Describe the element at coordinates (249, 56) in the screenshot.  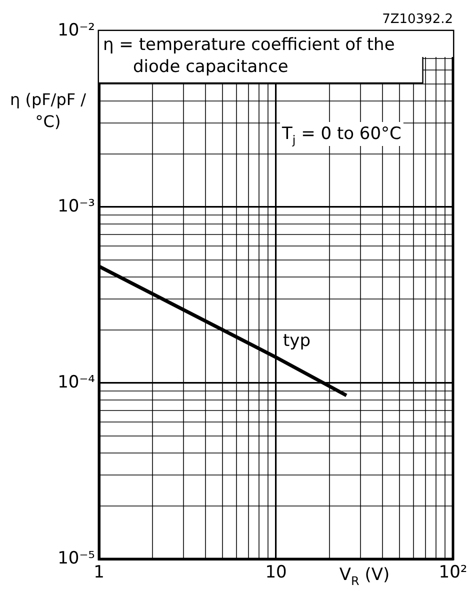
I see `annotation: η = temperature coefficient of the diode capacitance` at that location.